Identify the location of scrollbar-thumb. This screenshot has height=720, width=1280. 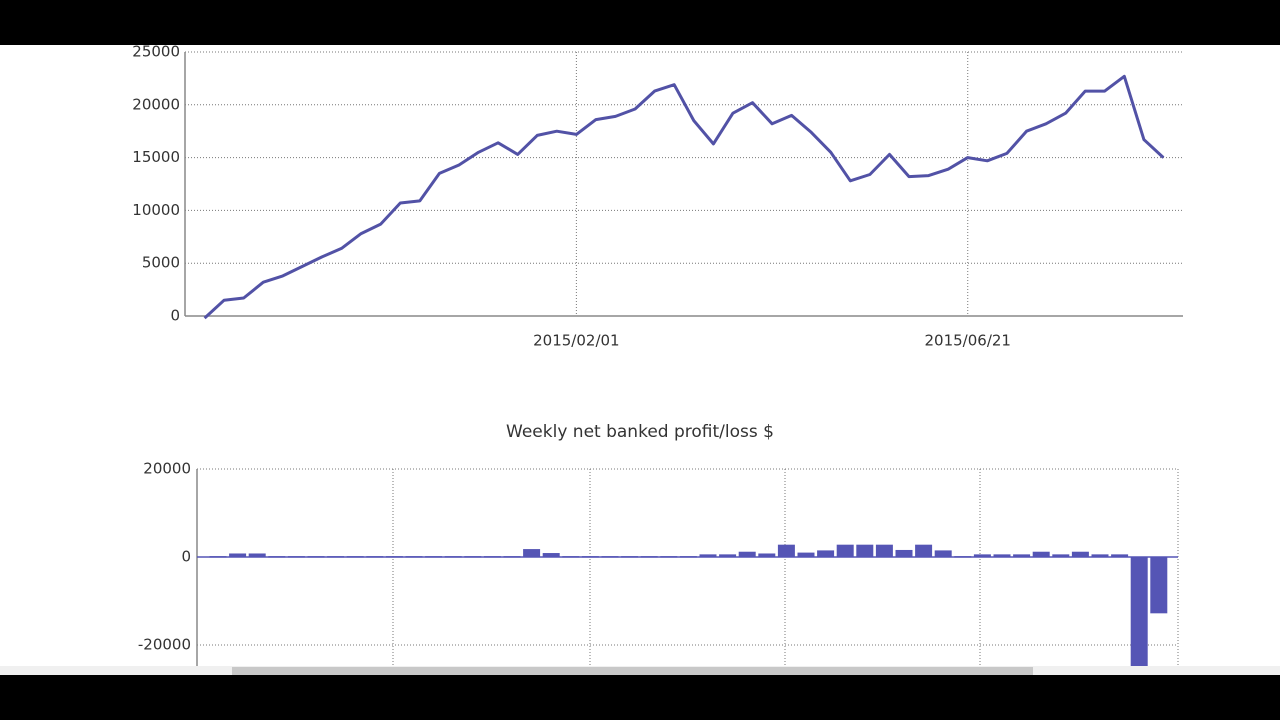
(632, 671).